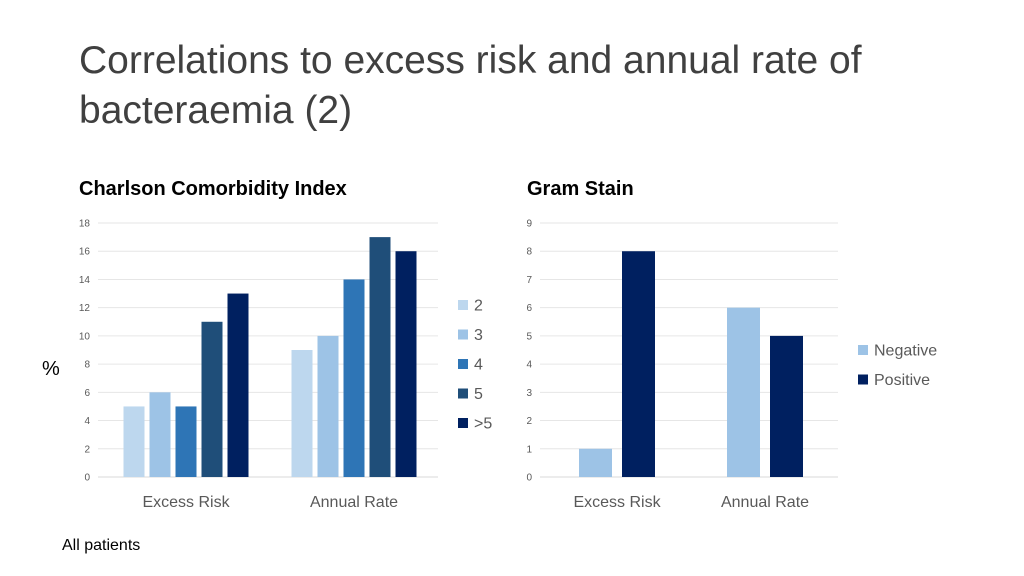 The width and height of the screenshot is (1024, 576). Describe the element at coordinates (529, 478) in the screenshot. I see `gram-y-tick-label: 0` at that location.